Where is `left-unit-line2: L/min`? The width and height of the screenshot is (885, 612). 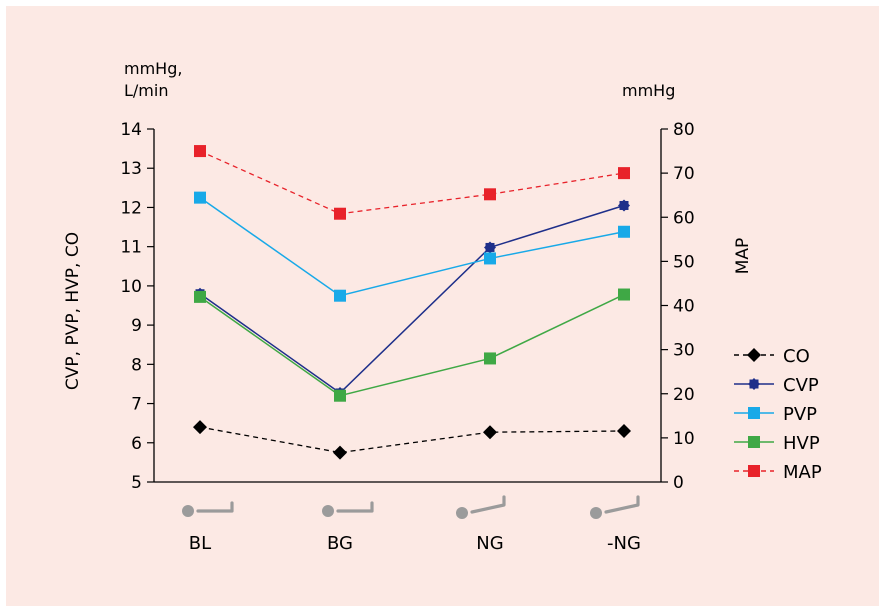
left-unit-line2: L/min is located at coordinates (146, 90).